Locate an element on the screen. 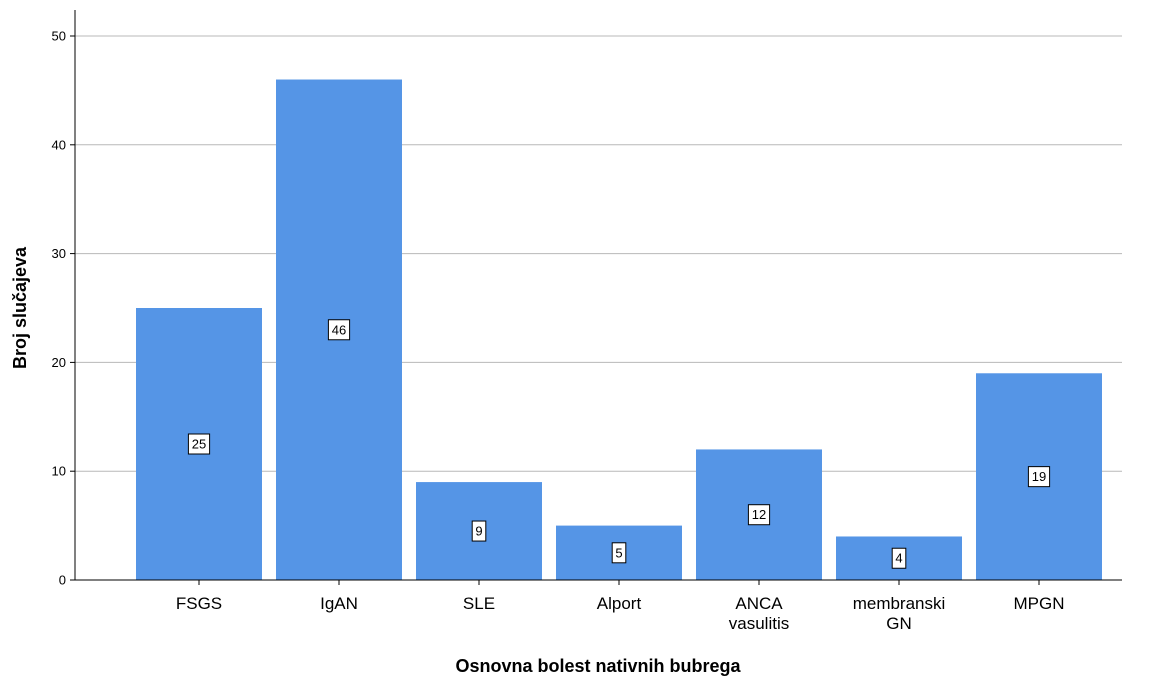  data-label-group: 5 is located at coordinates (619, 553).